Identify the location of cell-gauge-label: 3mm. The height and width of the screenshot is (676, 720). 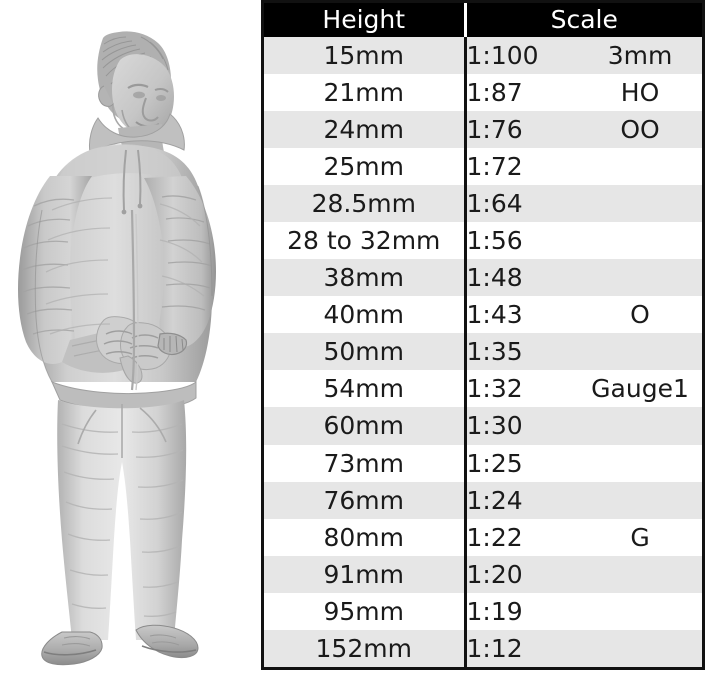
(640, 56).